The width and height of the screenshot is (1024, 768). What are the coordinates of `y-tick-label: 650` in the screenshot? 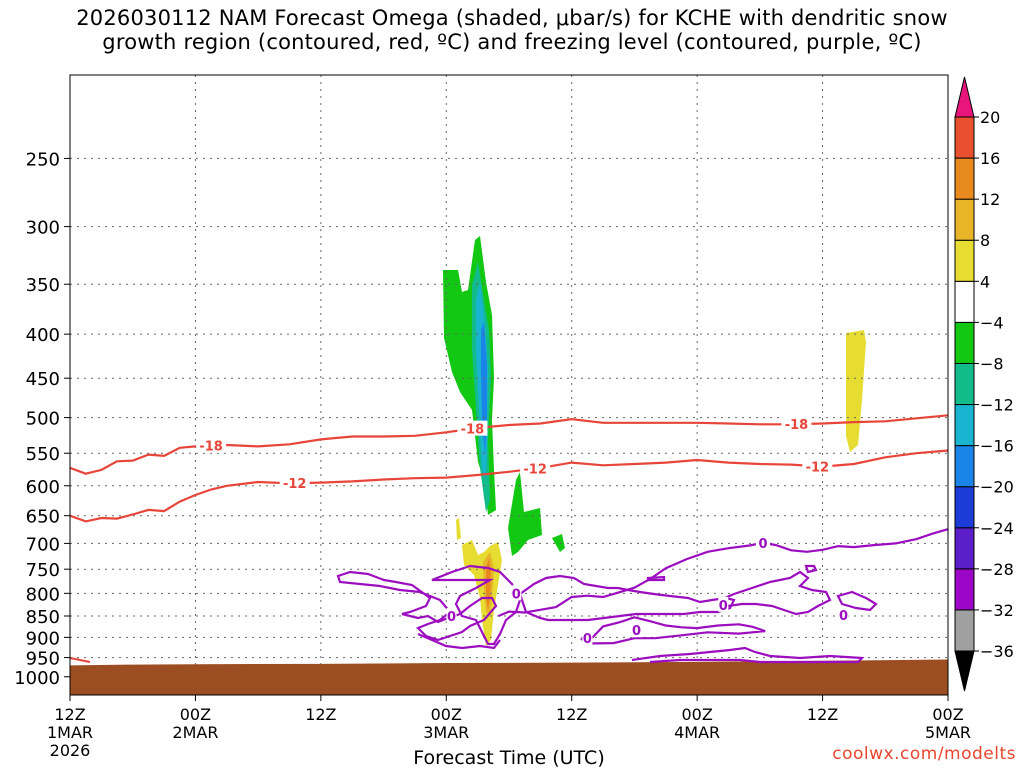 It's located at (43, 517).